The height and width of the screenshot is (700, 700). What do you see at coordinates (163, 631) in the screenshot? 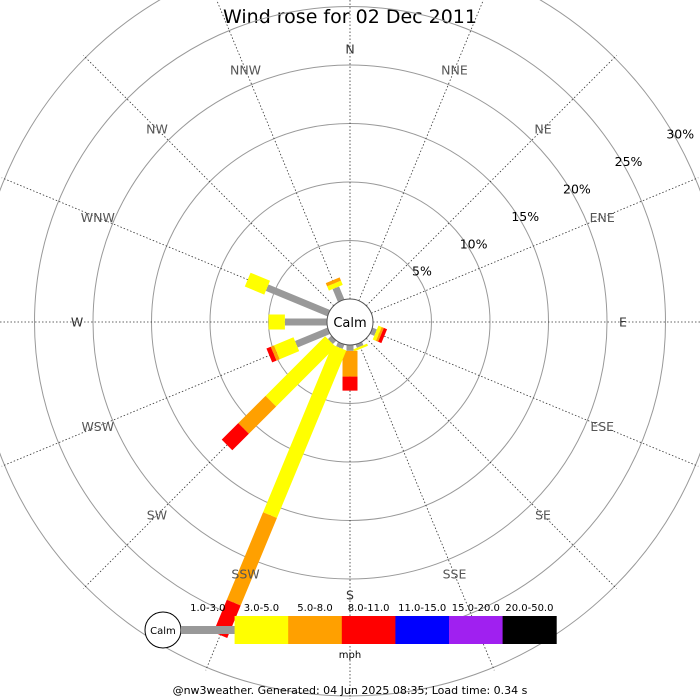
I see `legend-calm-label: Calm` at bounding box center [163, 631].